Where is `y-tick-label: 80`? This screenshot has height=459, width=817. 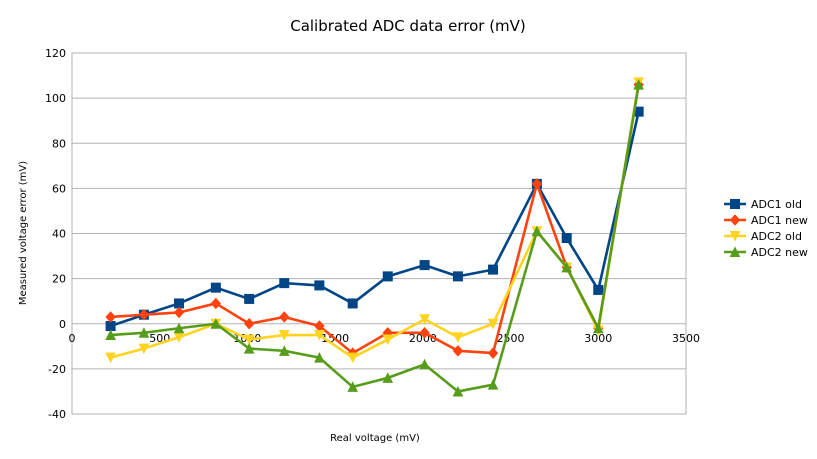 y-tick-label: 80 is located at coordinates (59, 143).